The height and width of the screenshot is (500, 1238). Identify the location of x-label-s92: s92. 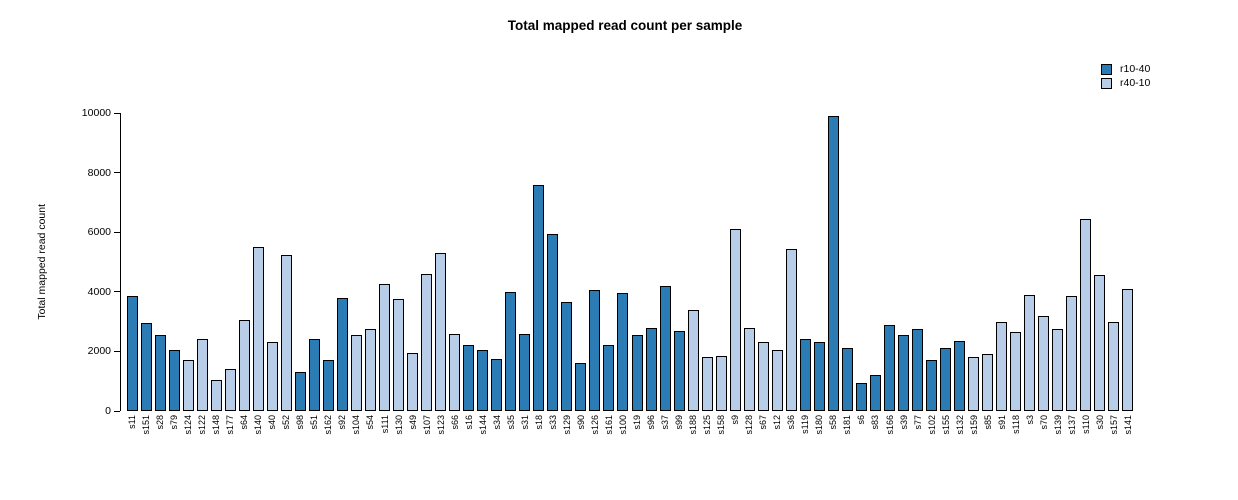
(342, 422).